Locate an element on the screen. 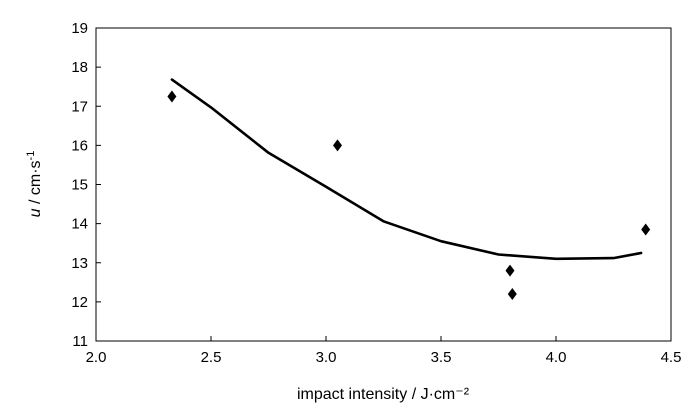 This screenshot has width=700, height=415. x-axis-label: impact intensity / J·cm⁻² is located at coordinates (383, 394).